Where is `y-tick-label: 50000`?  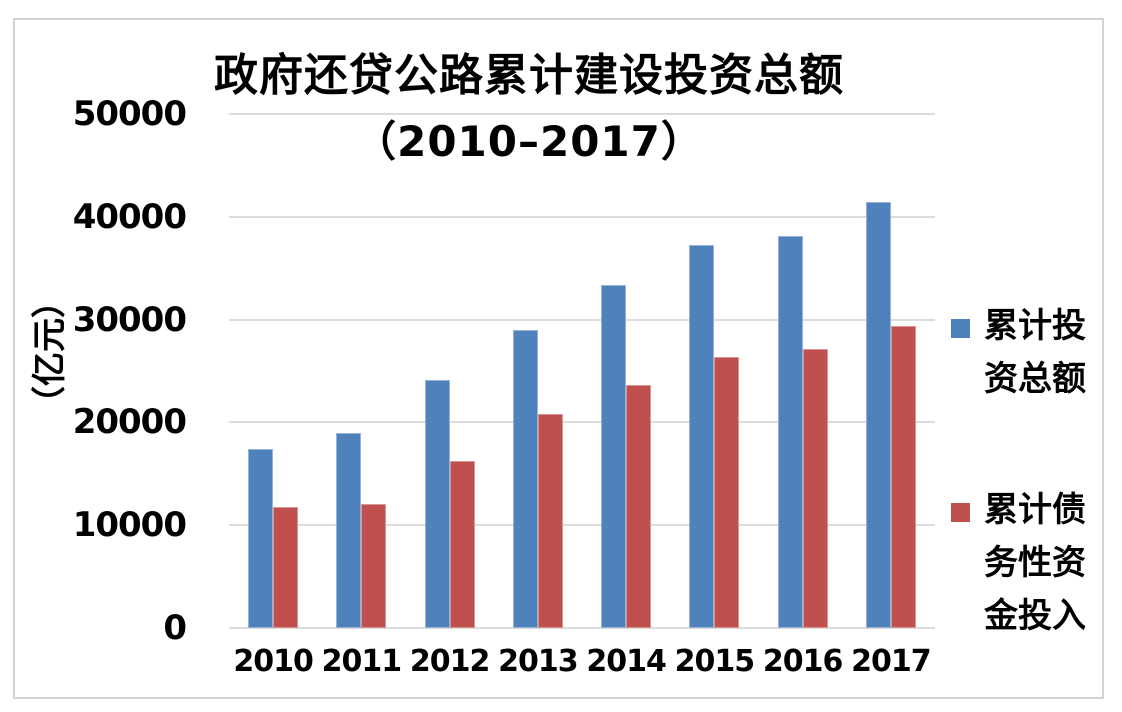
y-tick-label: 50000 is located at coordinates (129, 114).